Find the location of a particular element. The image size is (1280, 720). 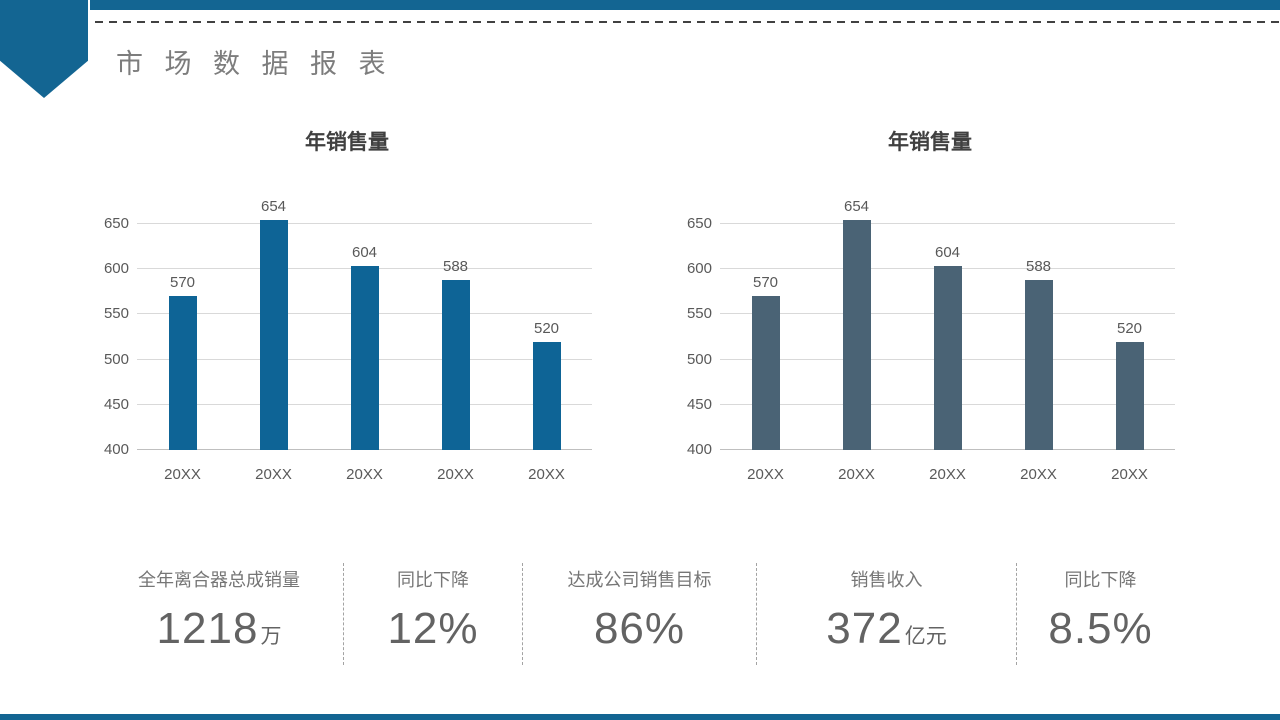

stat-label: 销售收入 is located at coordinates (886, 580).